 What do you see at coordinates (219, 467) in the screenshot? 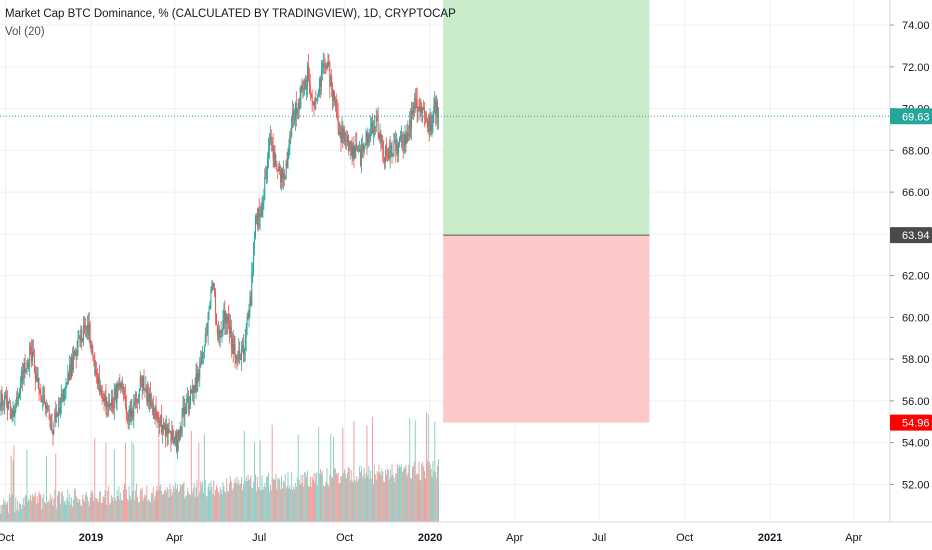
I see `volume-bars` at bounding box center [219, 467].